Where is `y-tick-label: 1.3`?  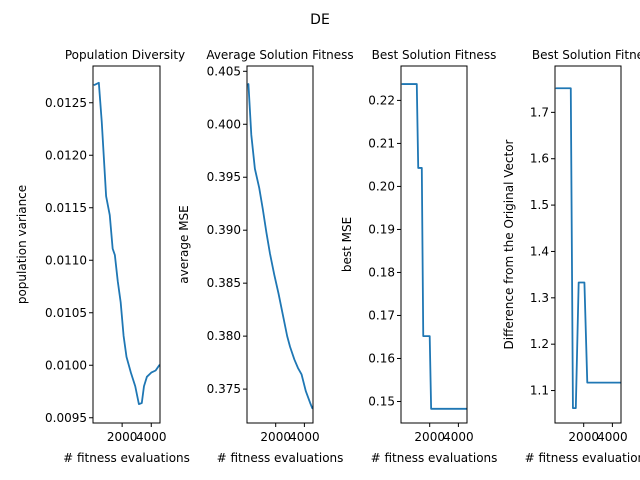
y-tick-label: 1.3 is located at coordinates (539, 298).